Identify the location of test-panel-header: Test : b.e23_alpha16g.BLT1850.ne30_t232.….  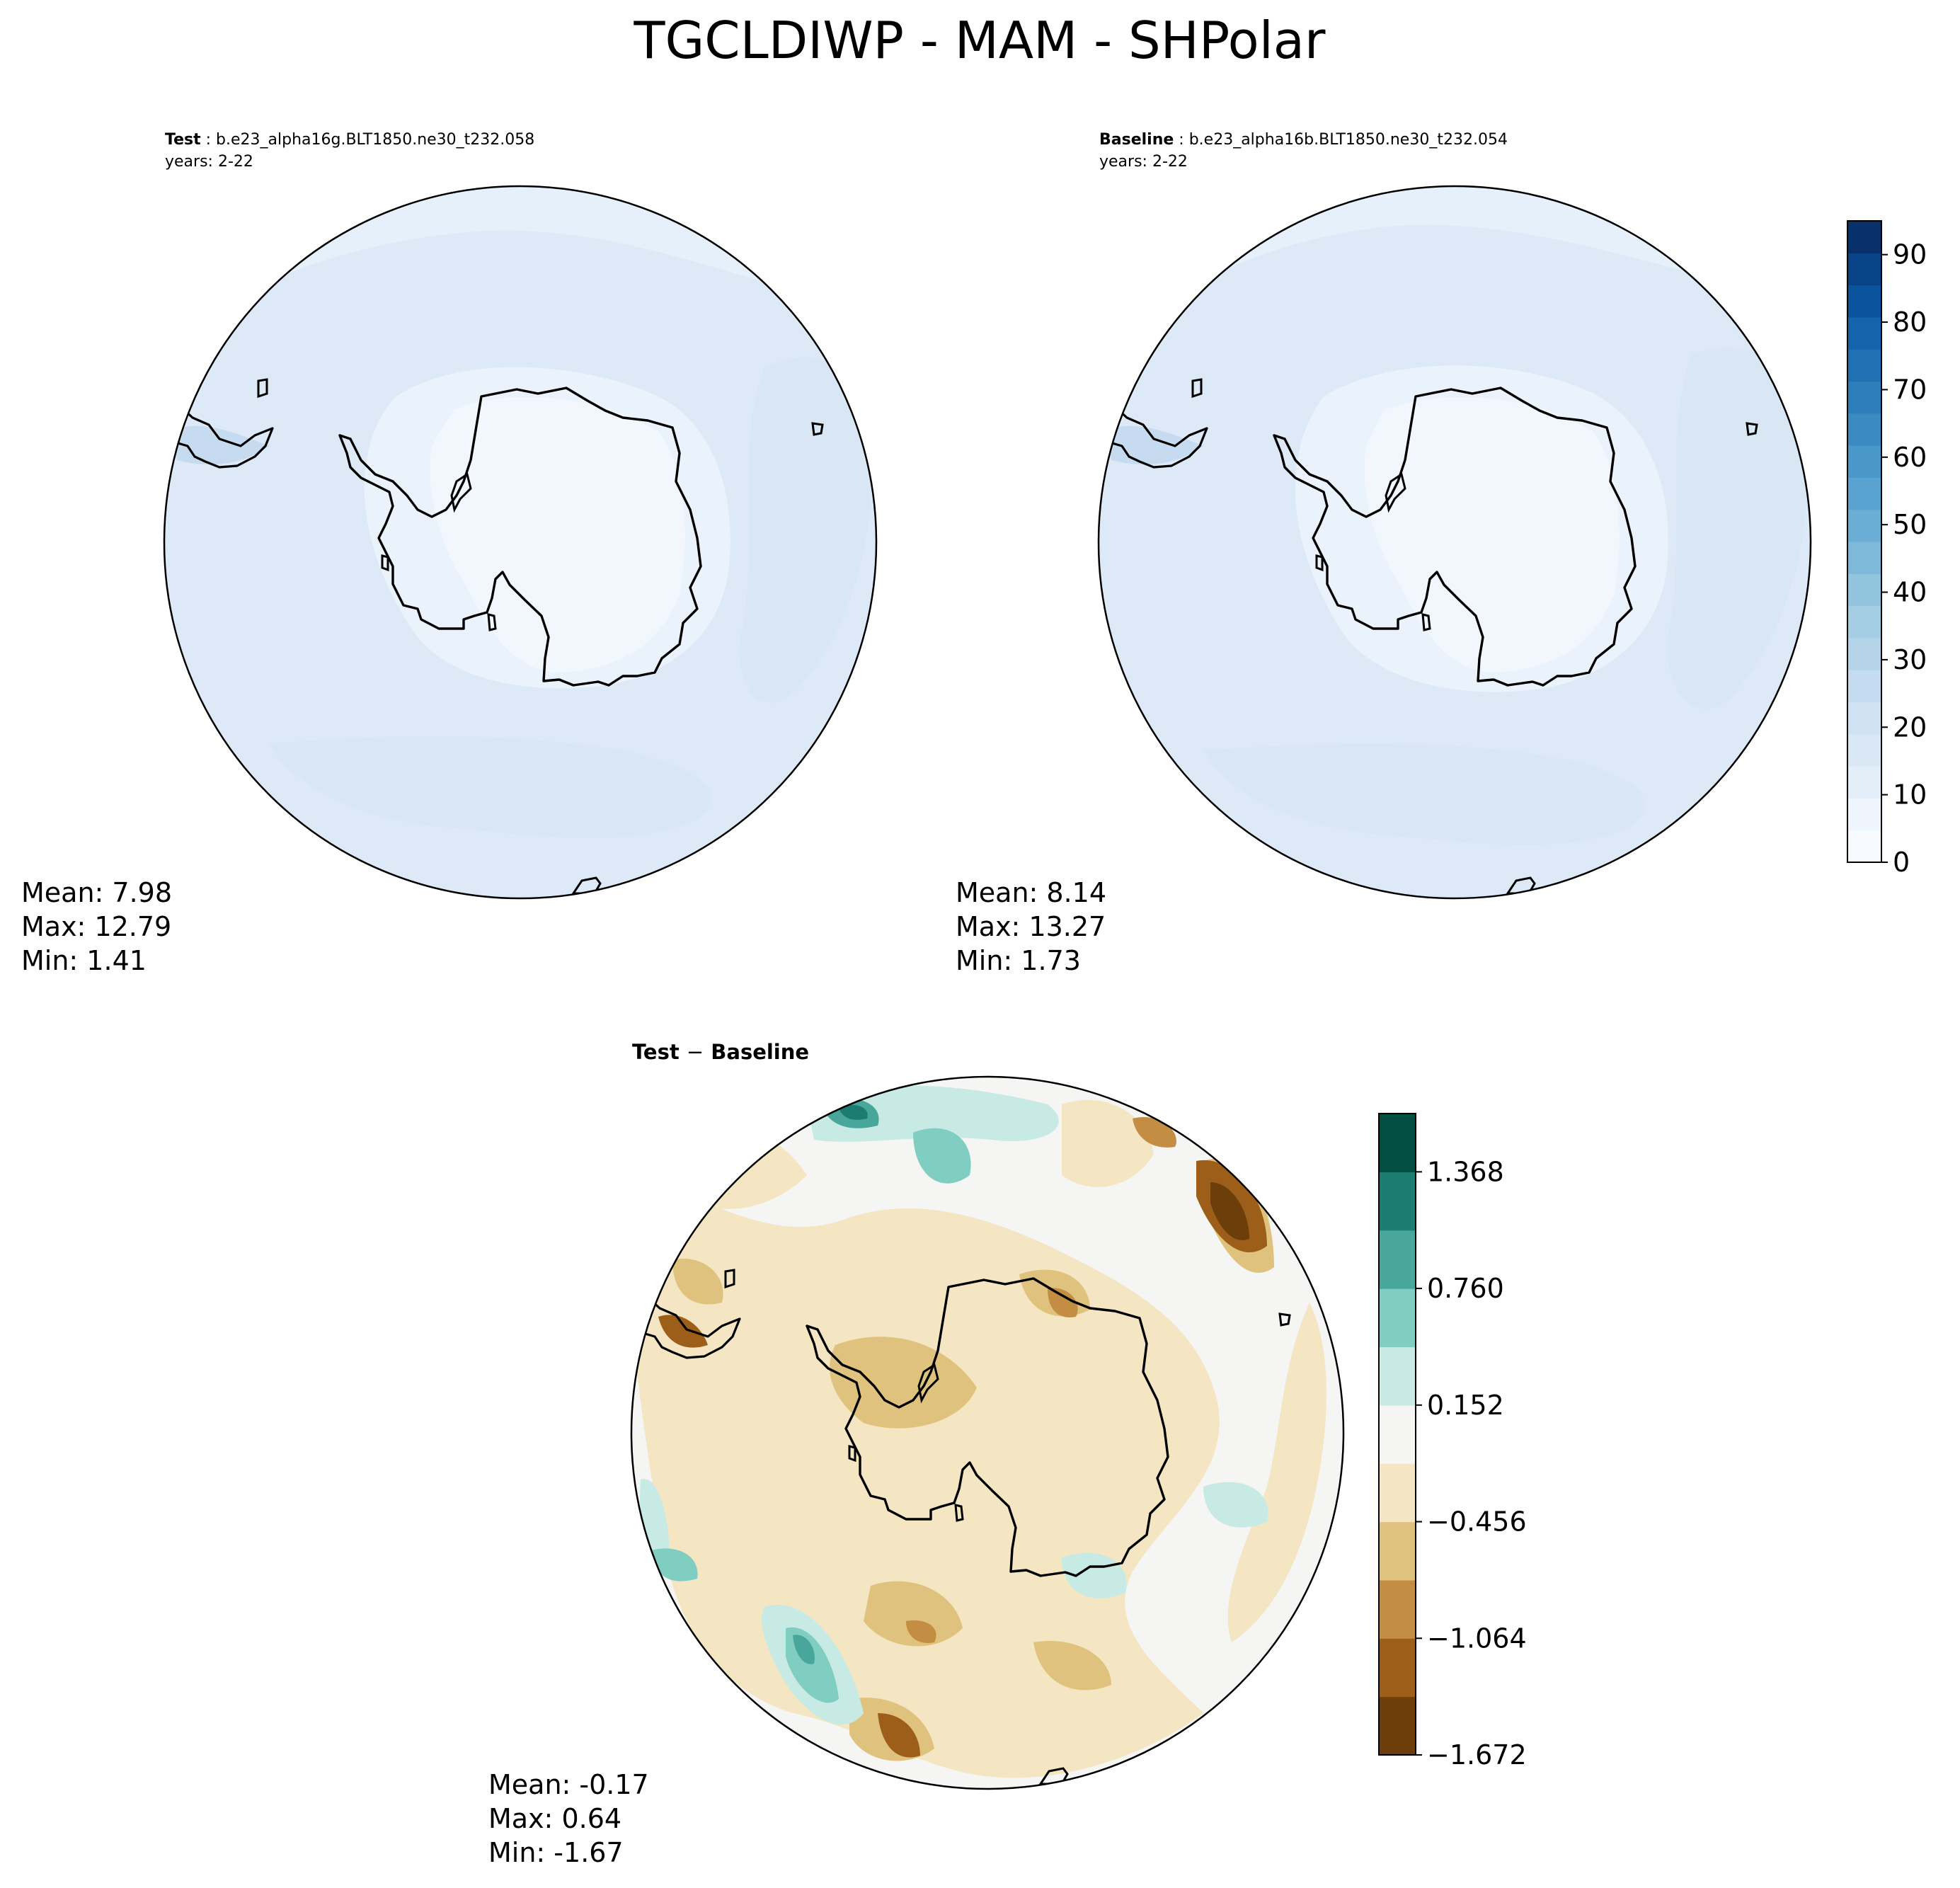
(349, 140).